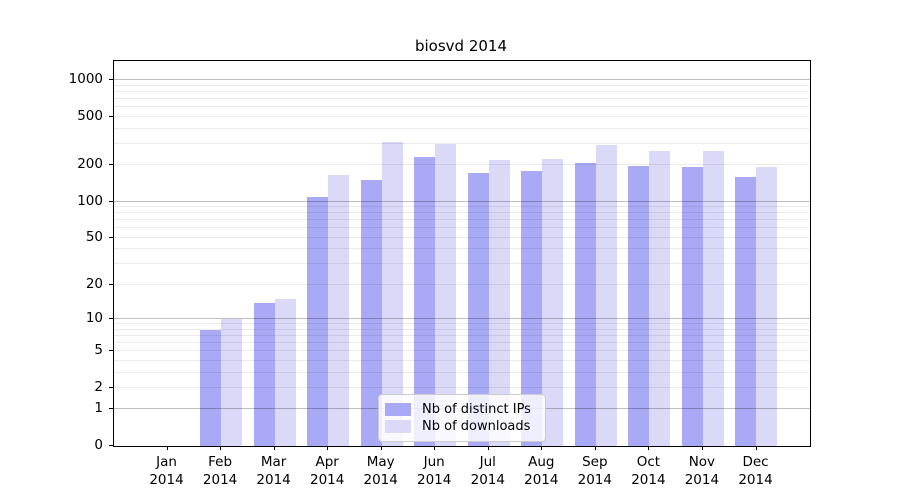 Image resolution: width=900 pixels, height=500 pixels. What do you see at coordinates (648, 471) in the screenshot?
I see `x-tick-label-oct: Oct 2014` at bounding box center [648, 471].